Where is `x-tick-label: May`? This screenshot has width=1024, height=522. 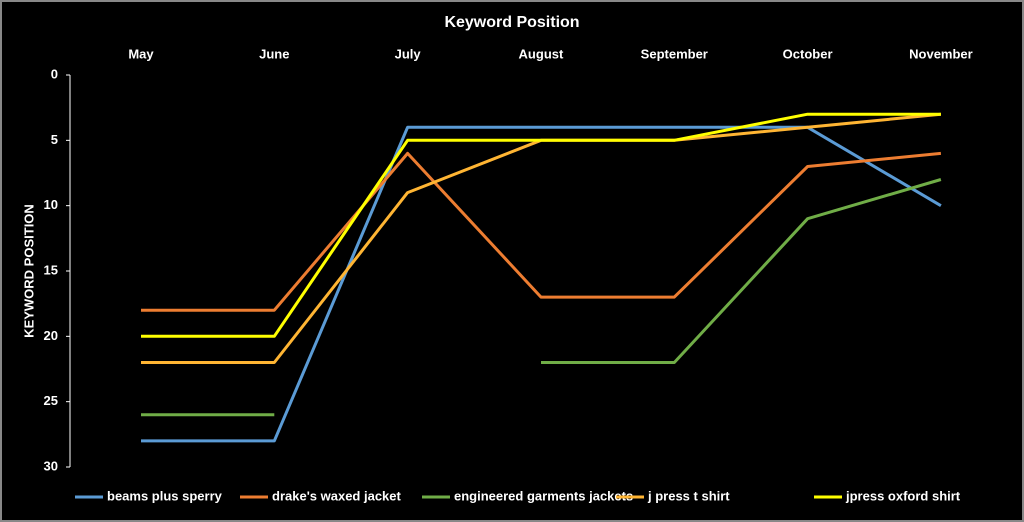 x-tick-label: May is located at coordinates (141, 53).